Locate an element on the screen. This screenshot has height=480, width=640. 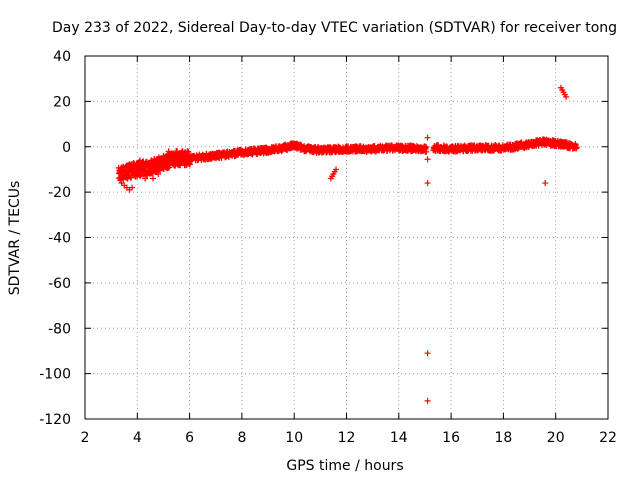
y-tick-label: 40 is located at coordinates (62, 57).